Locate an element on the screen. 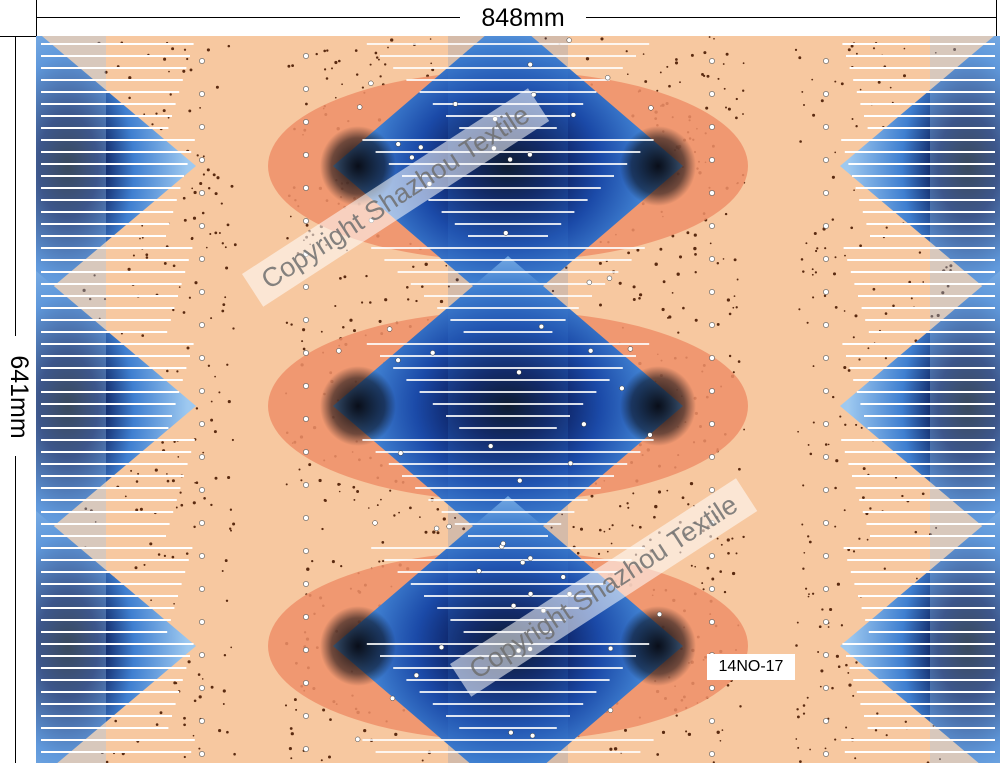  height-dimension: 641mm is located at coordinates (18, 399).